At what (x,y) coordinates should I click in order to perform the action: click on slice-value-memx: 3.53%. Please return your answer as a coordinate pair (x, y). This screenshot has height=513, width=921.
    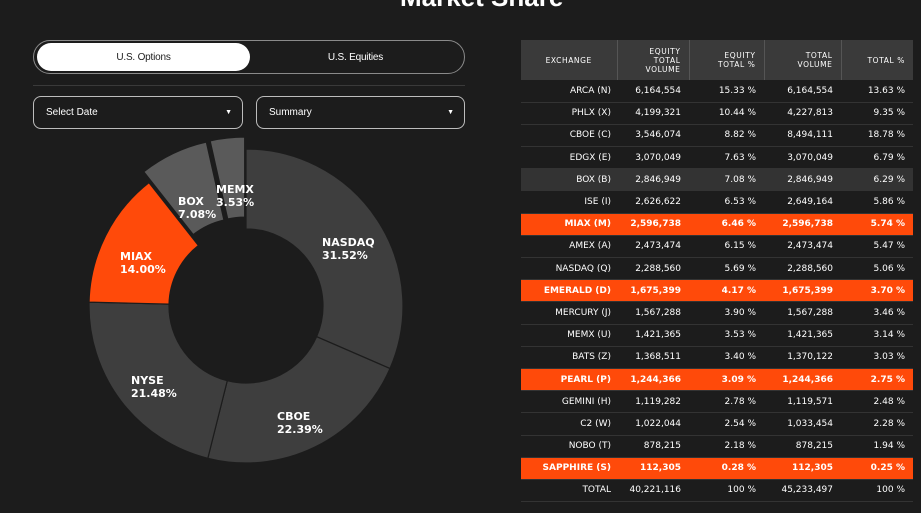
    Looking at the image, I should click on (235, 202).